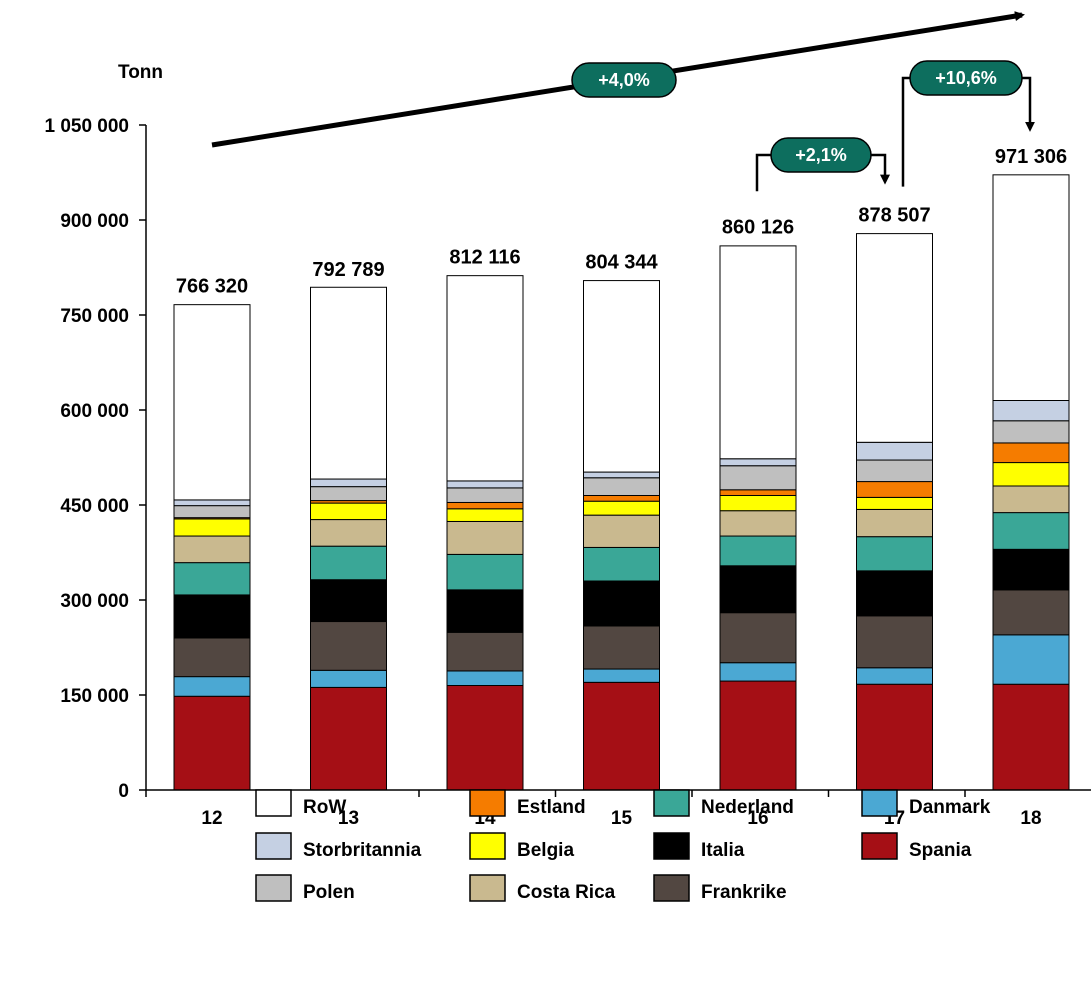 The width and height of the screenshot is (1091, 992). Describe the element at coordinates (621, 263) in the screenshot. I see `total-label: 804 344` at that location.